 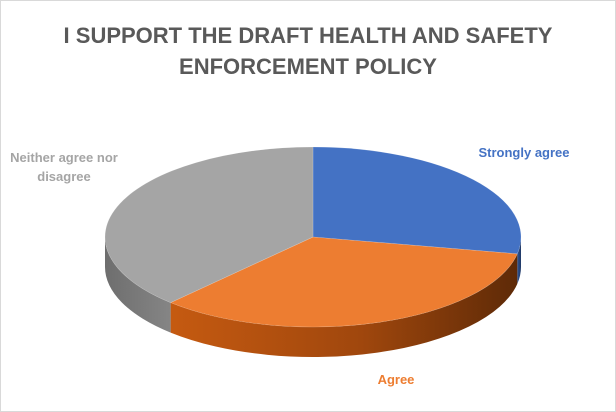 What do you see at coordinates (308, 35) in the screenshot?
I see `chart-title-line-1: I SUPPORT THE DRAFT HEALTH AND SAFETY` at bounding box center [308, 35].